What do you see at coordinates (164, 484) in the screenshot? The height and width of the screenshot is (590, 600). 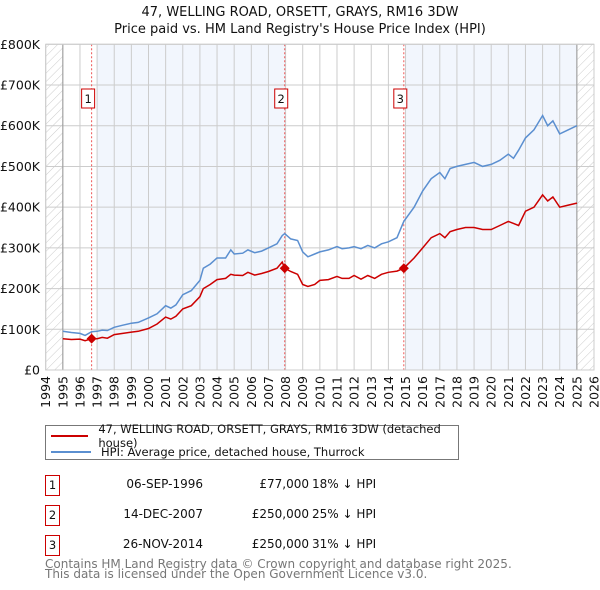 I see `transaction-date: 06-SEP-1996` at bounding box center [164, 484].